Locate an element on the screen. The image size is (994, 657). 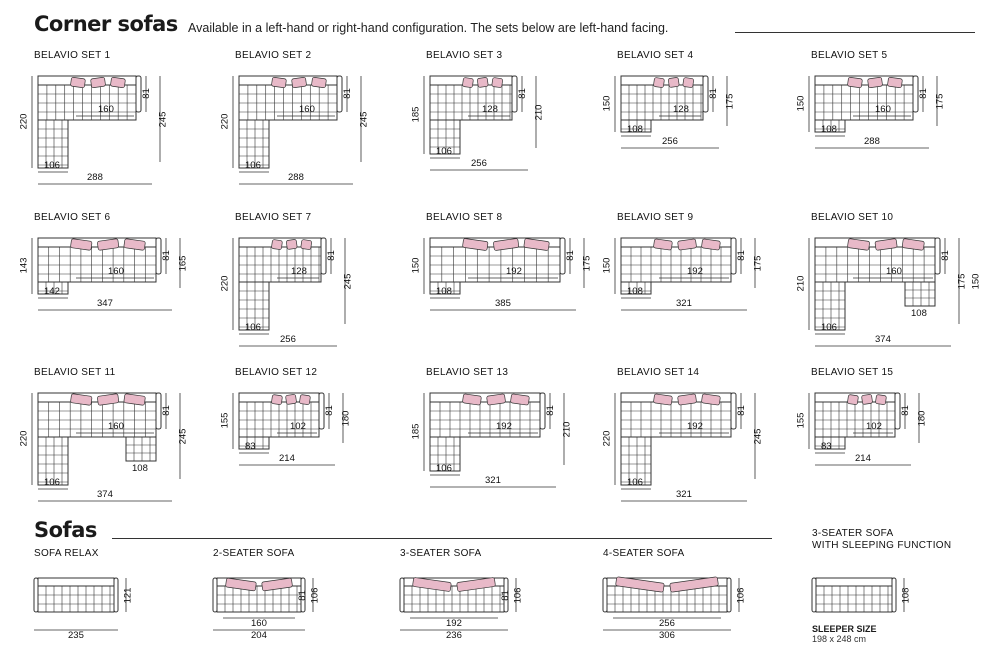
set-13-depth: 81 is located at coordinates (550, 410).